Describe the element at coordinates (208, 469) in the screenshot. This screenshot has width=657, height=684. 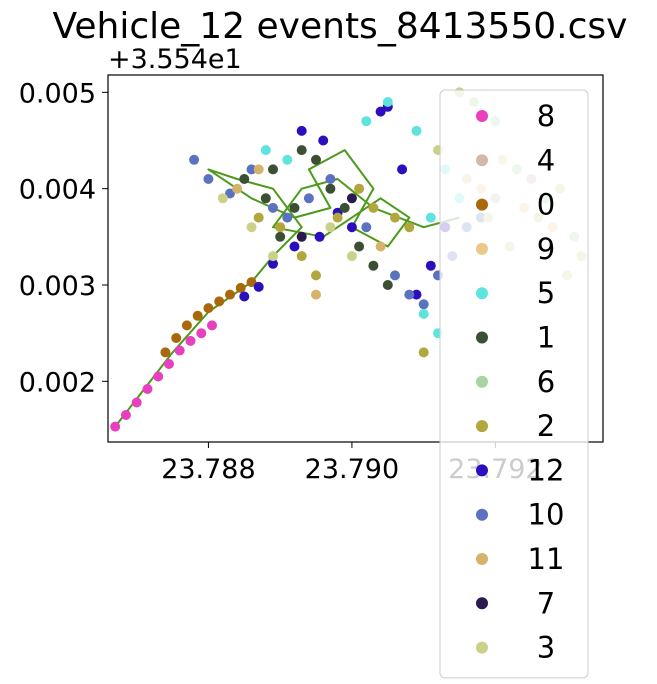
I see `x-tick-label: 23.788` at that location.